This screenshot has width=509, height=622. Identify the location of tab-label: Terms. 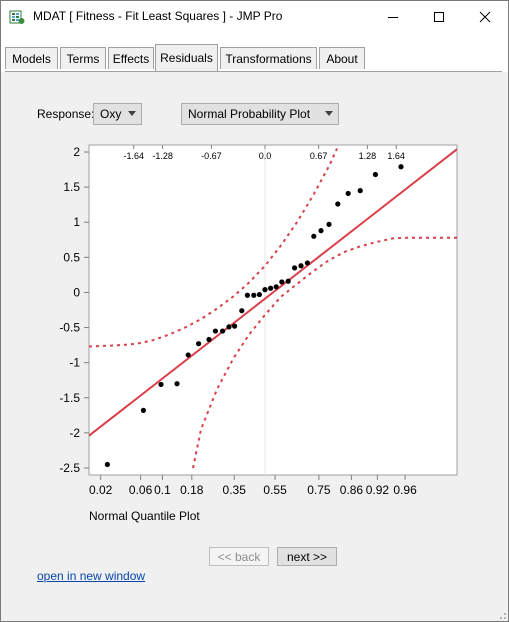
(83, 58).